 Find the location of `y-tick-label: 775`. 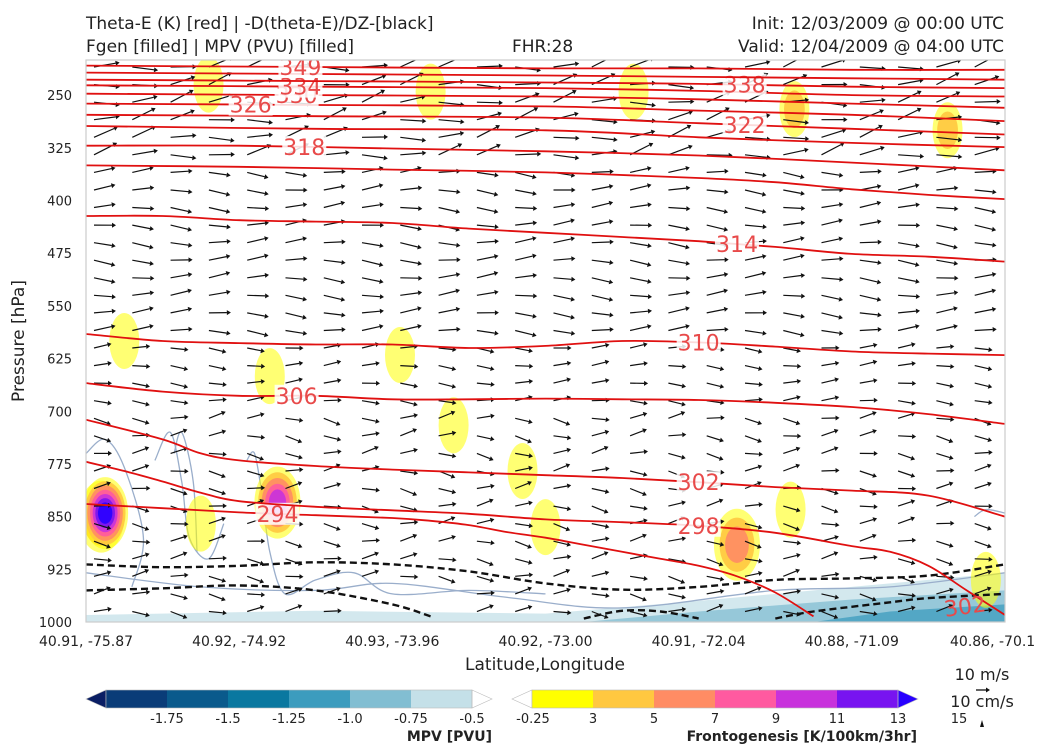

y-tick-label: 775 is located at coordinates (59, 465).